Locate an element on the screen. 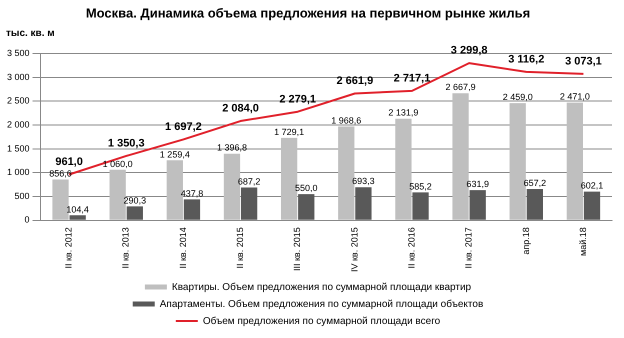 The image size is (624, 338). data-label: 2 661,9 is located at coordinates (355, 81).